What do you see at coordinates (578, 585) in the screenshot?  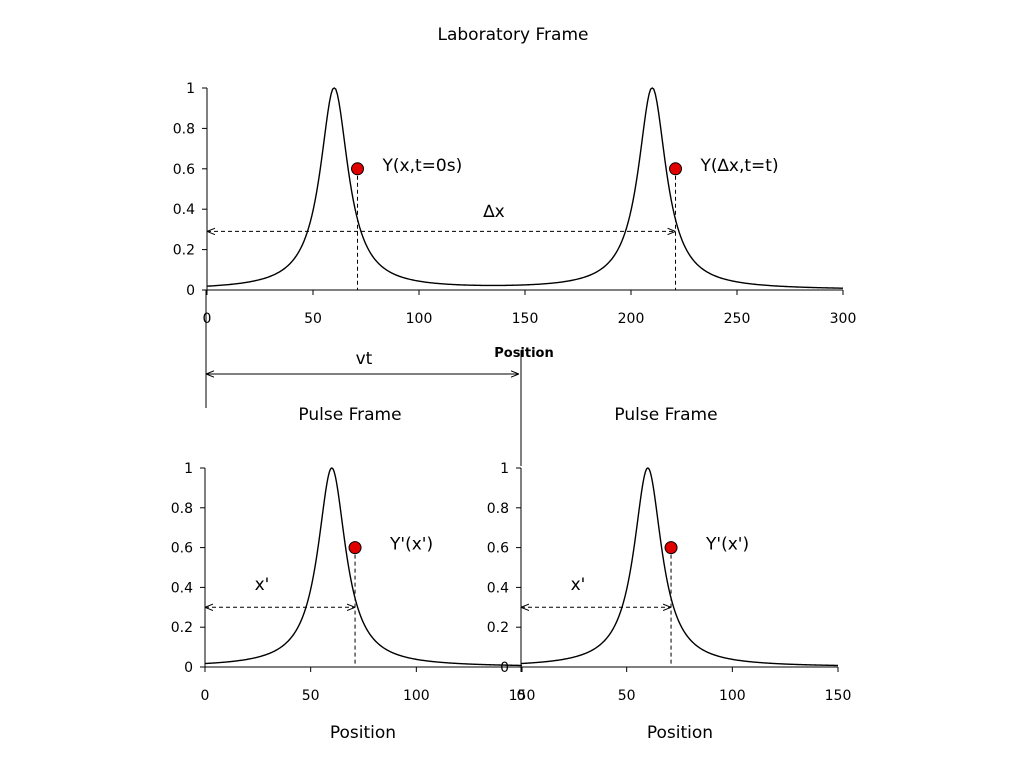 I see `x-prime-label-right: x'` at bounding box center [578, 585].